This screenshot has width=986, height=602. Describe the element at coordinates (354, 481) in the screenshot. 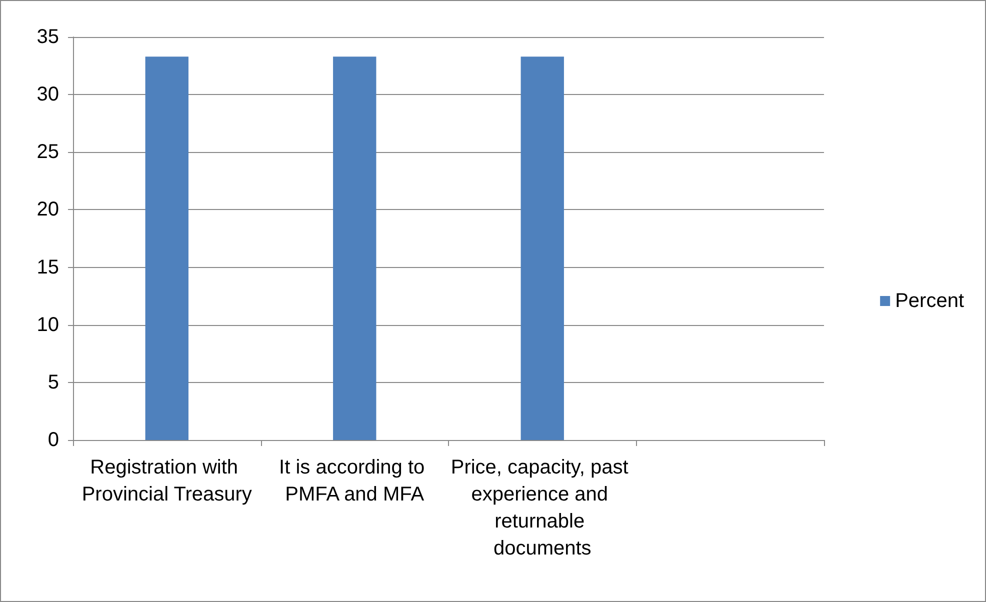

I see `x-tick-label: It is according to PMFA and MFA` at that location.